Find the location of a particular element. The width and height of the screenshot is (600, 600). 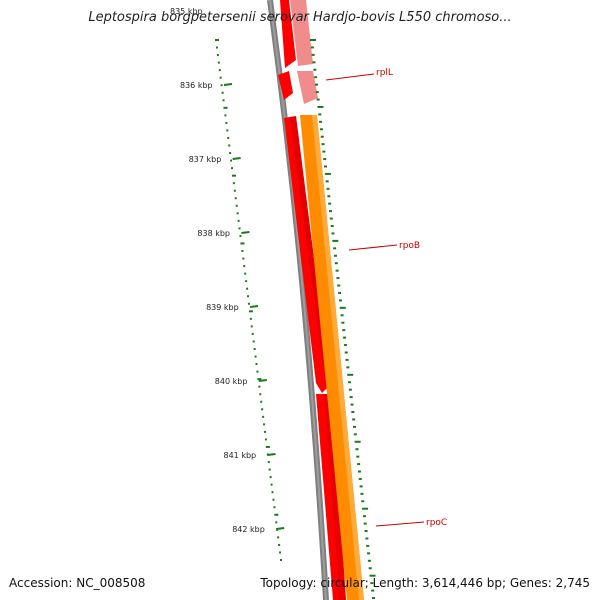

gene-feature-rpoC is located at coordinates (332, 357).